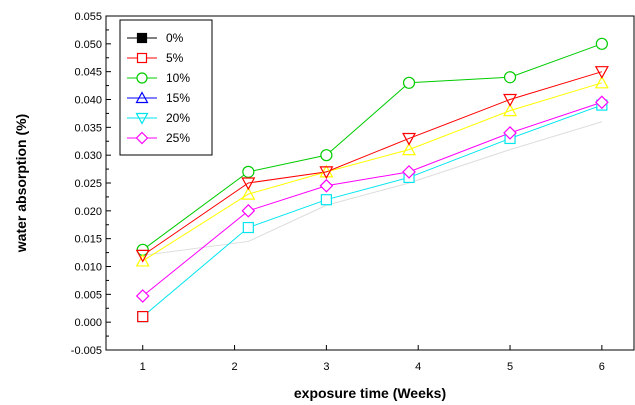  What do you see at coordinates (178, 98) in the screenshot?
I see `legend-label: 15%` at bounding box center [178, 98].